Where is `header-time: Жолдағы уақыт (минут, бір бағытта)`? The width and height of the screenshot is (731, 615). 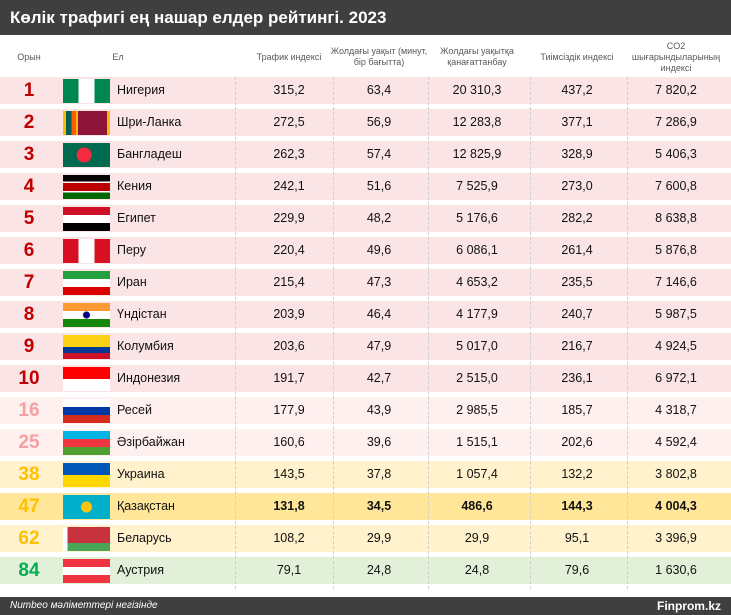 header-time: Жолдағы уақыт (минут, бір бағытта) is located at coordinates (379, 56).